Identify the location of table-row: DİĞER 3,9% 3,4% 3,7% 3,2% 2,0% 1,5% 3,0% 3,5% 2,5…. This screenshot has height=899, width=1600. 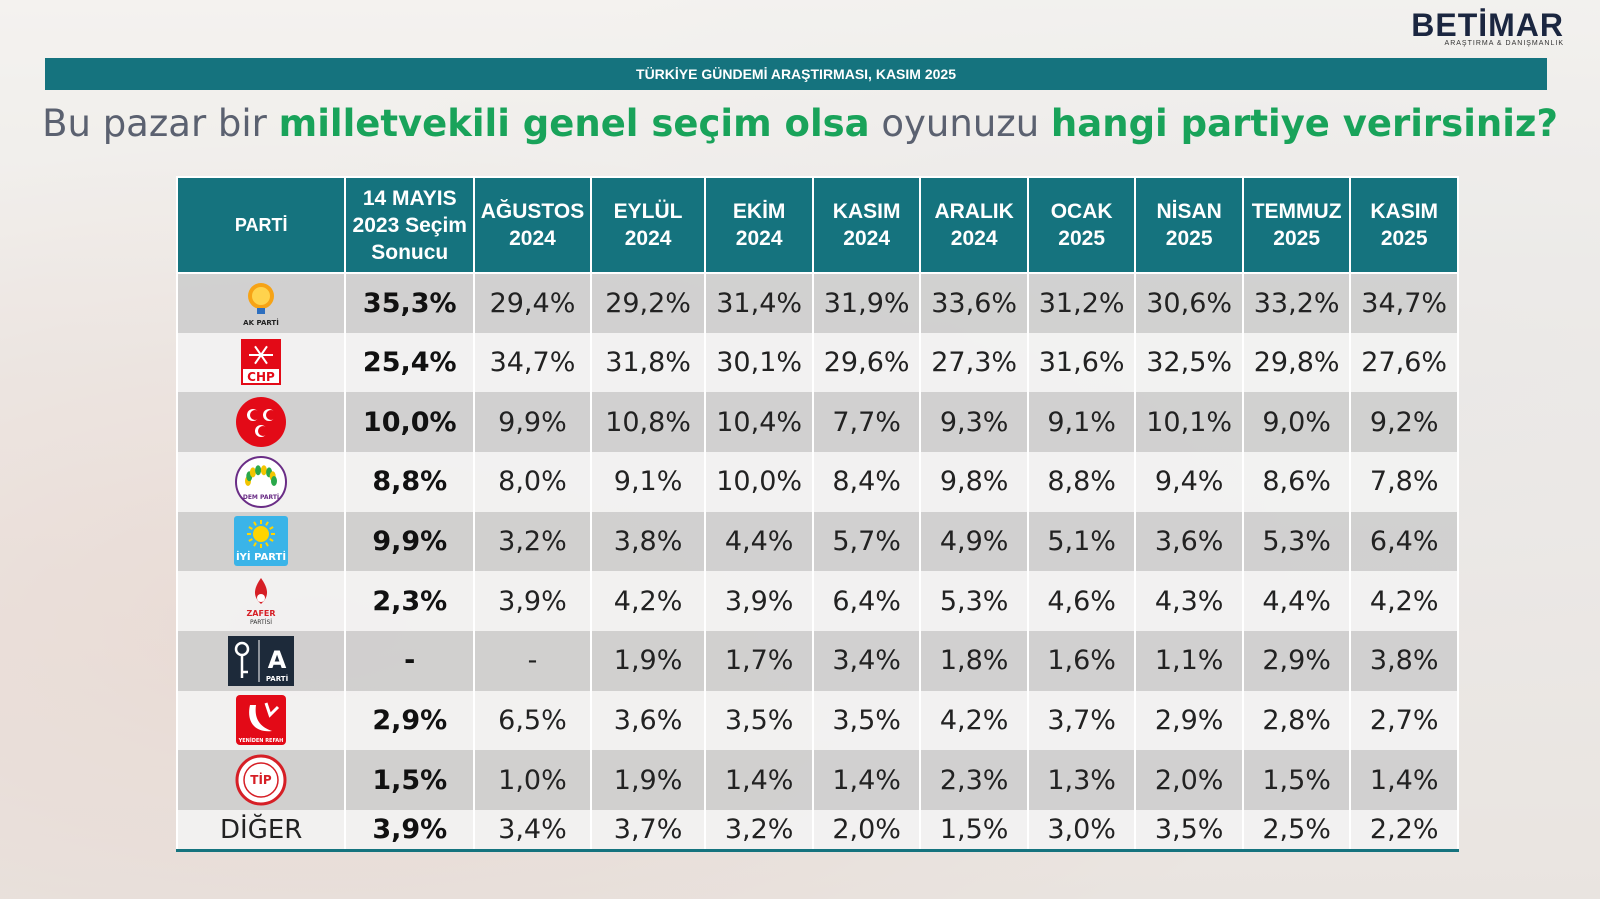
(817, 830).